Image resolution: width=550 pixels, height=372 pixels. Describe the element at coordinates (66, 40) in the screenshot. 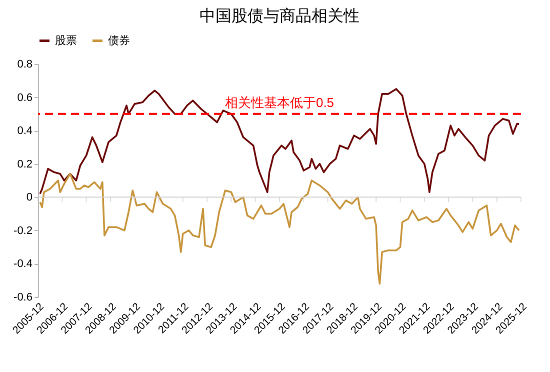

I see `legend-label: 股票` at that location.